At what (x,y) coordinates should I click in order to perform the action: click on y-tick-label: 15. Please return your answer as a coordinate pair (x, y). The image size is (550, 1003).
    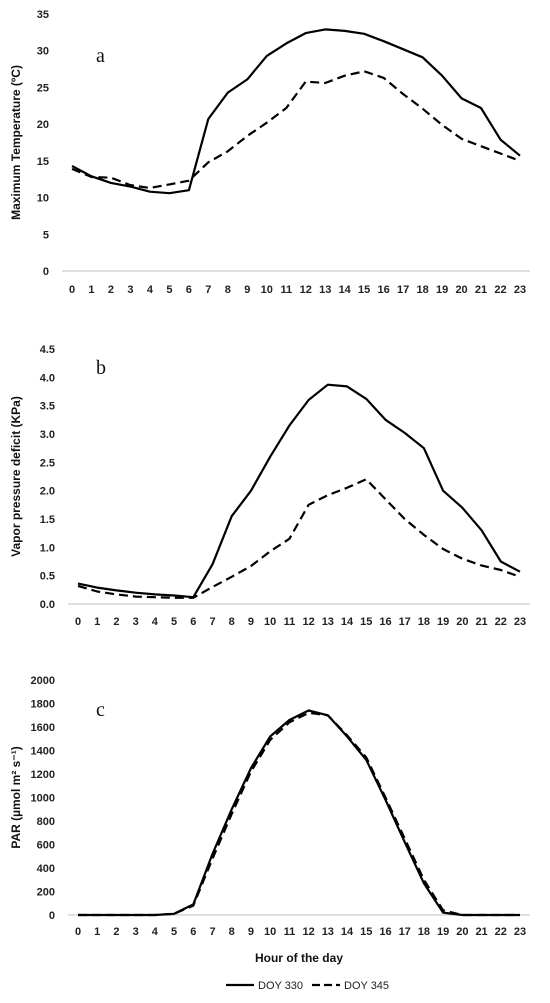
    Looking at the image, I should click on (43, 162).